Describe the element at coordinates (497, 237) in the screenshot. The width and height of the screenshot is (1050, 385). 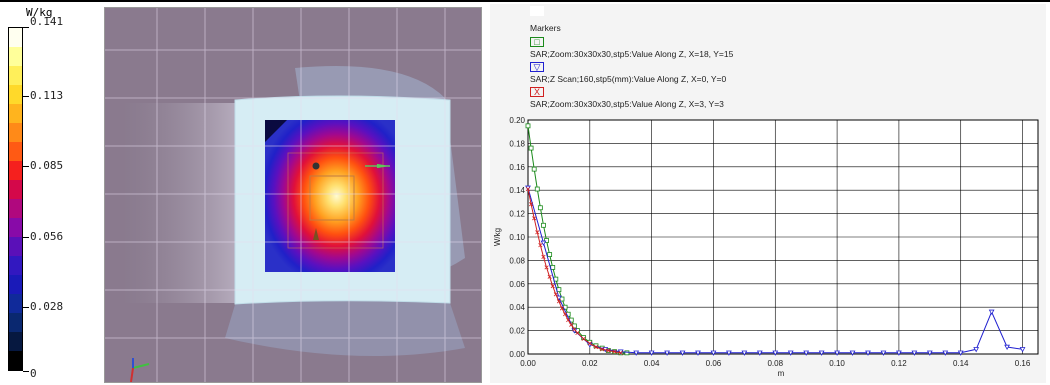
I see `y-axis-label: W/kg` at that location.